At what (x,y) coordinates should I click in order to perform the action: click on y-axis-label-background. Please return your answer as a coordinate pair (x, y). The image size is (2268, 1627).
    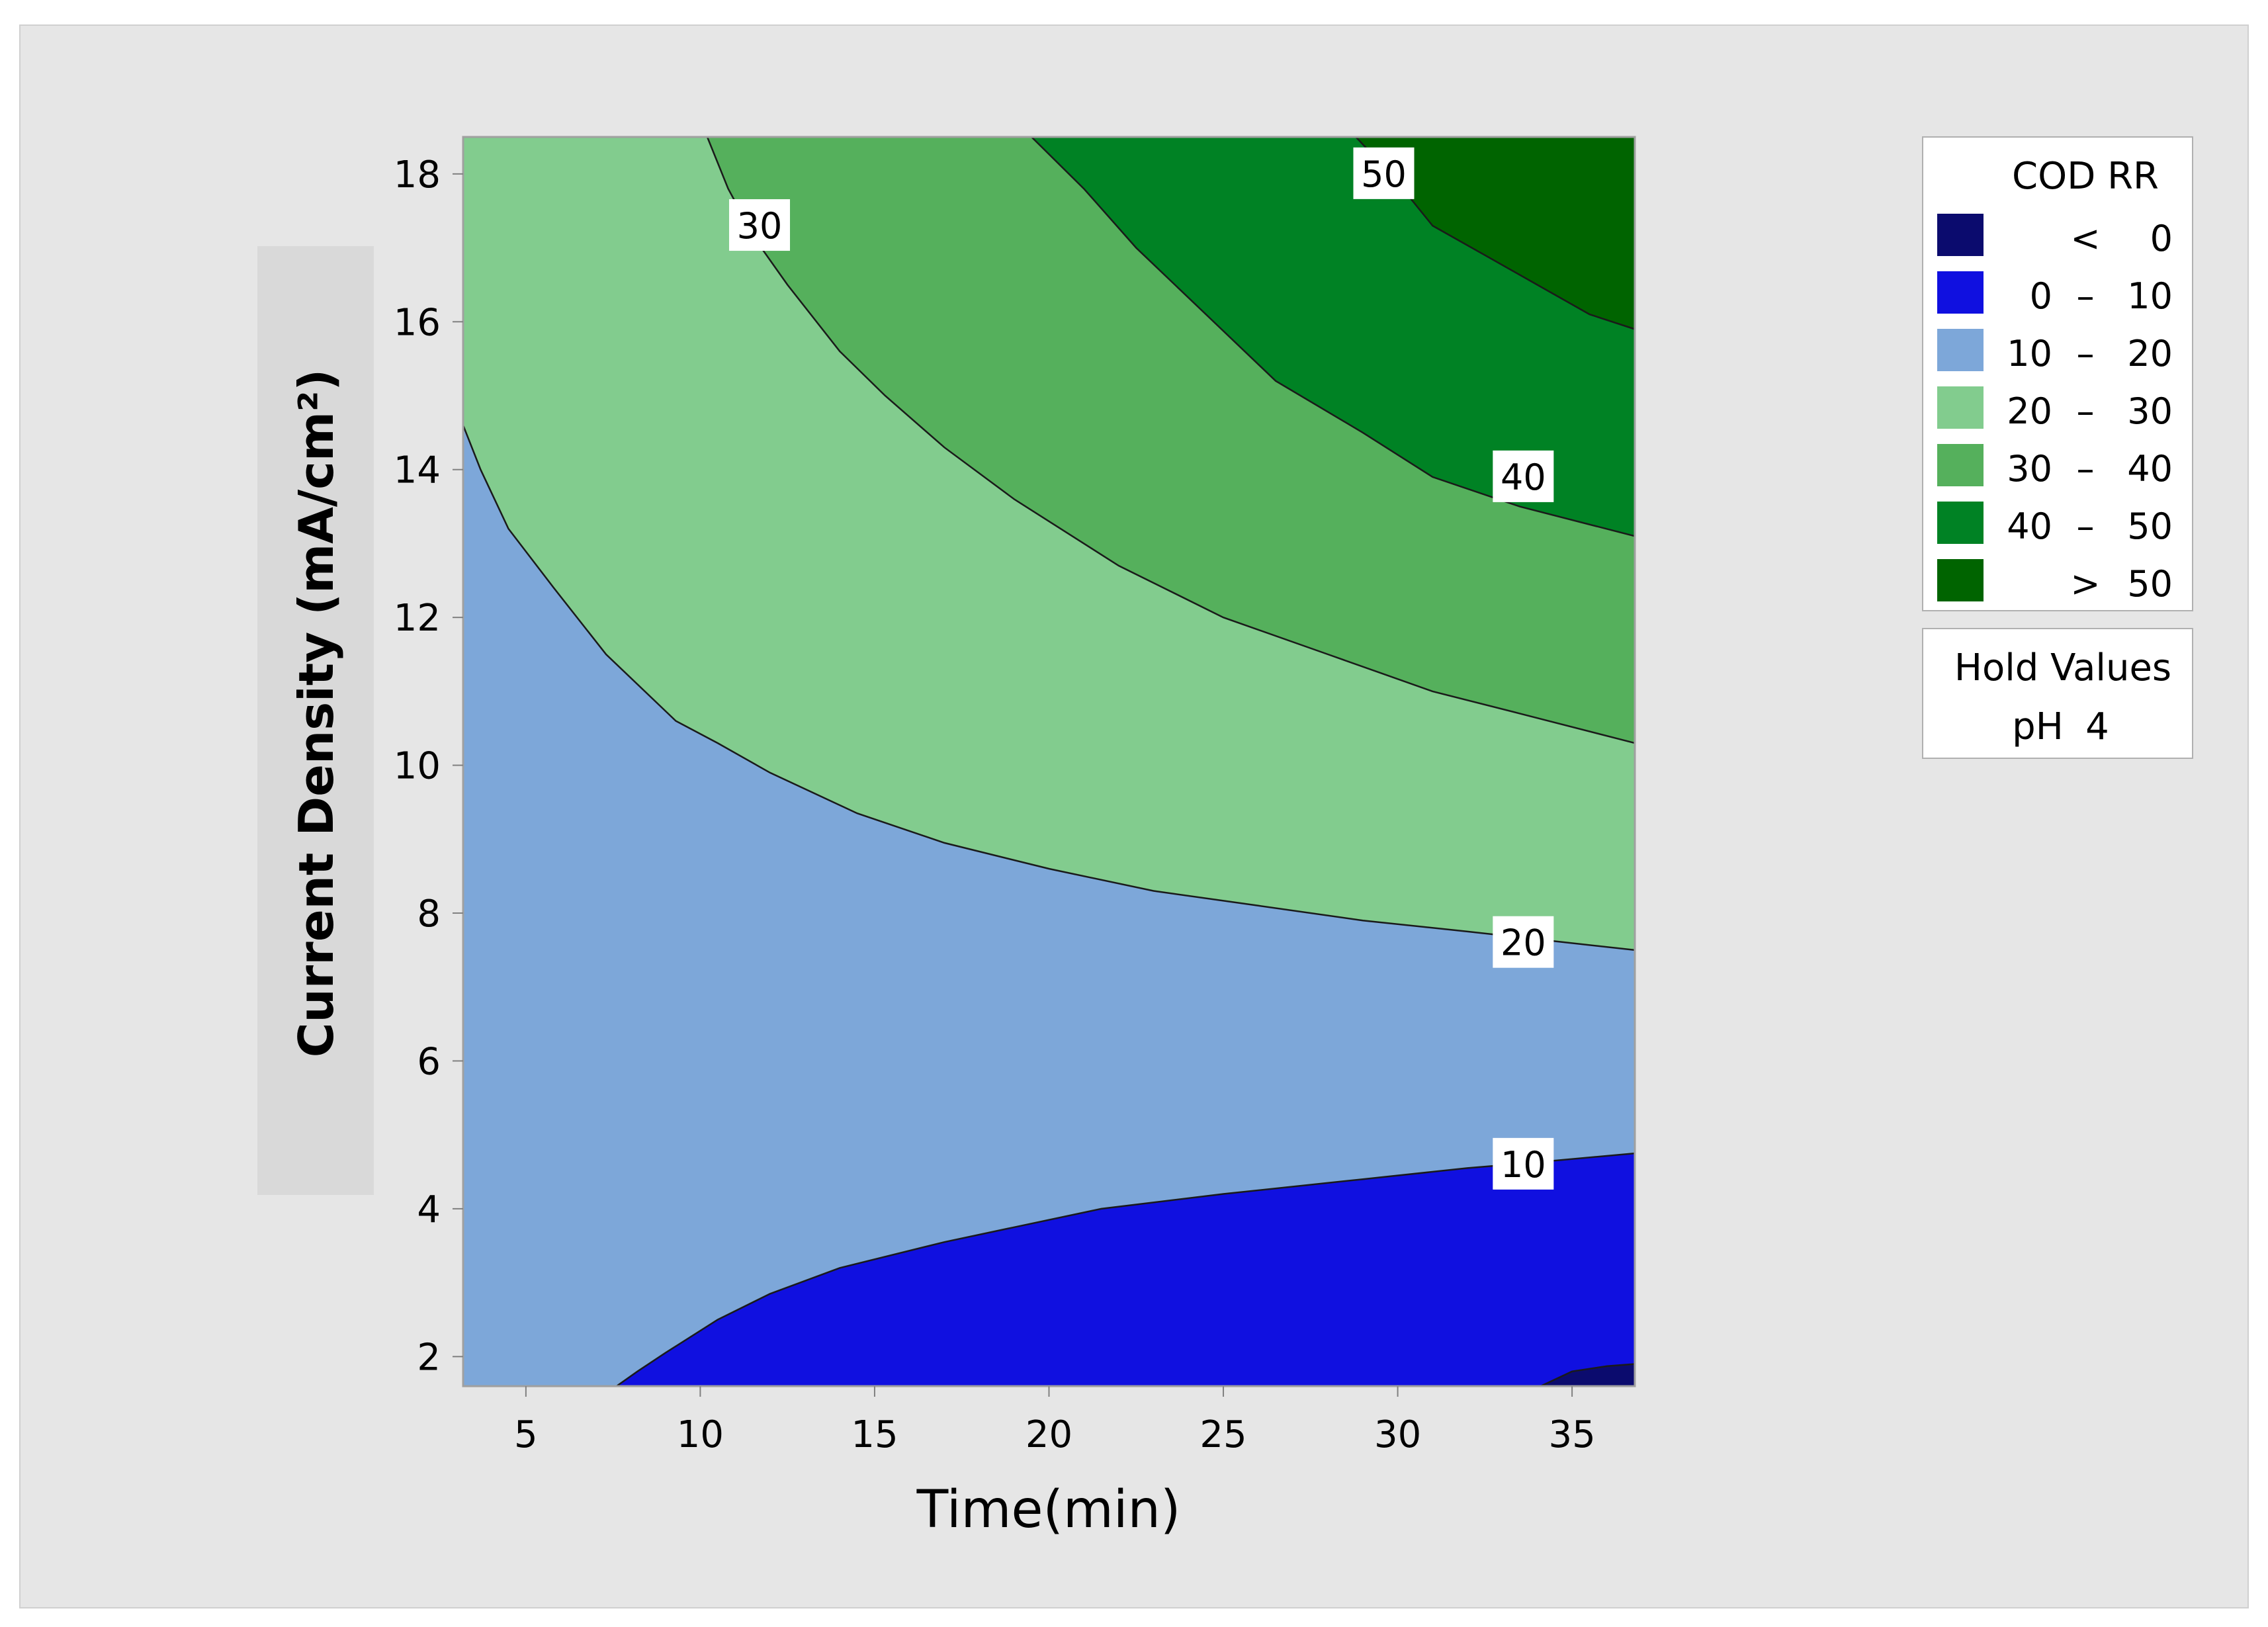
    Looking at the image, I should click on (315, 720).